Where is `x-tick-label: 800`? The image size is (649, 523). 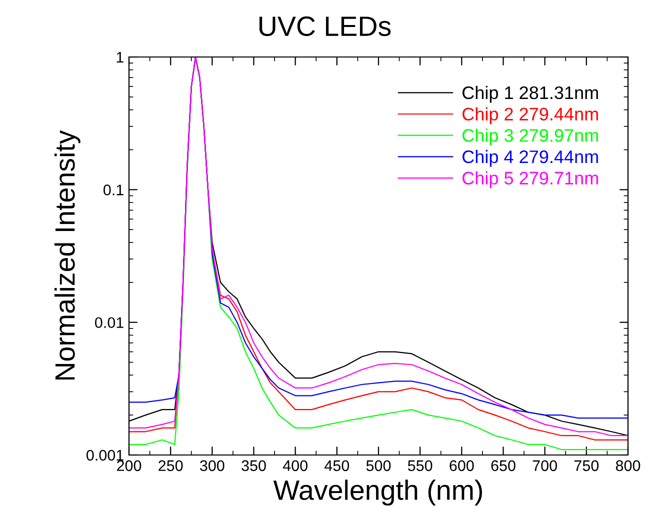 x-tick-label: 800 is located at coordinates (628, 466).